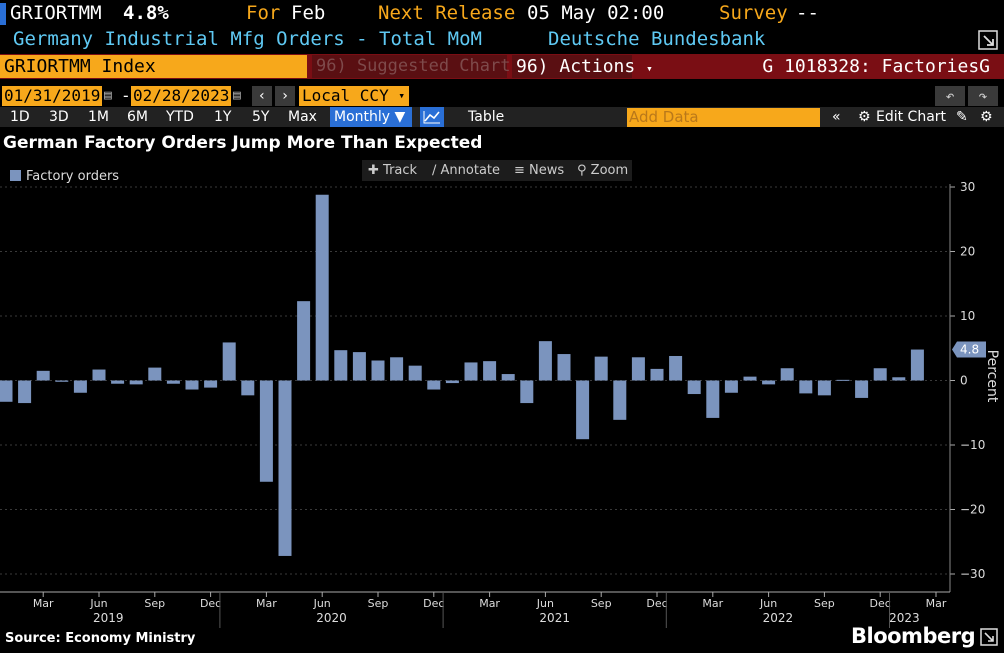 The height and width of the screenshot is (653, 1004). Describe the element at coordinates (180, 117) in the screenshot. I see `timeframe-ytd: YTD` at that location.